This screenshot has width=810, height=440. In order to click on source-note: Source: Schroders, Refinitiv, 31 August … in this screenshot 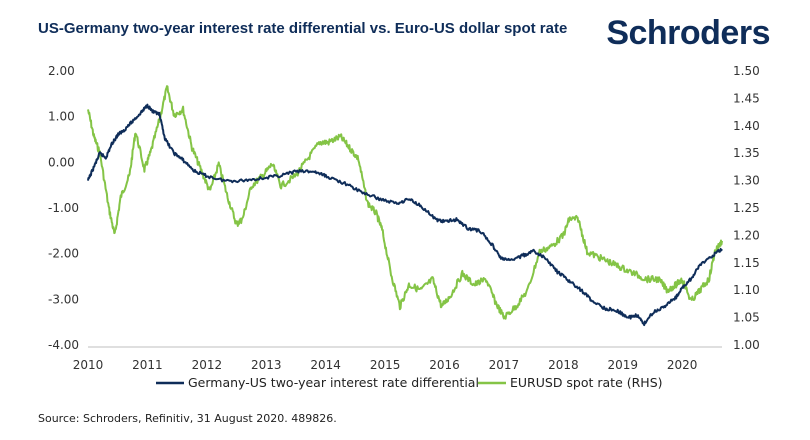, I will do `click(187, 418)`.